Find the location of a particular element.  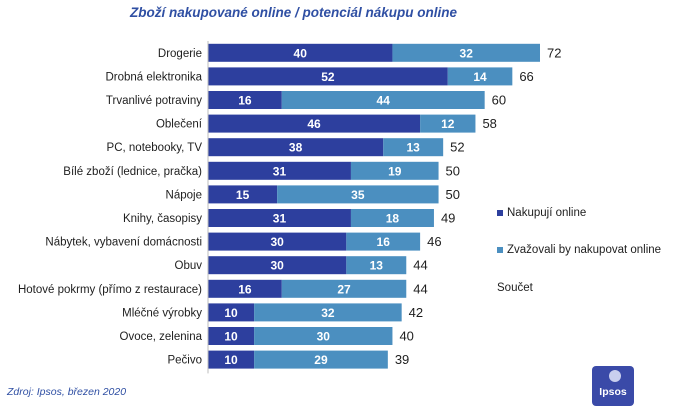

category-label: Drogerie is located at coordinates (180, 54).